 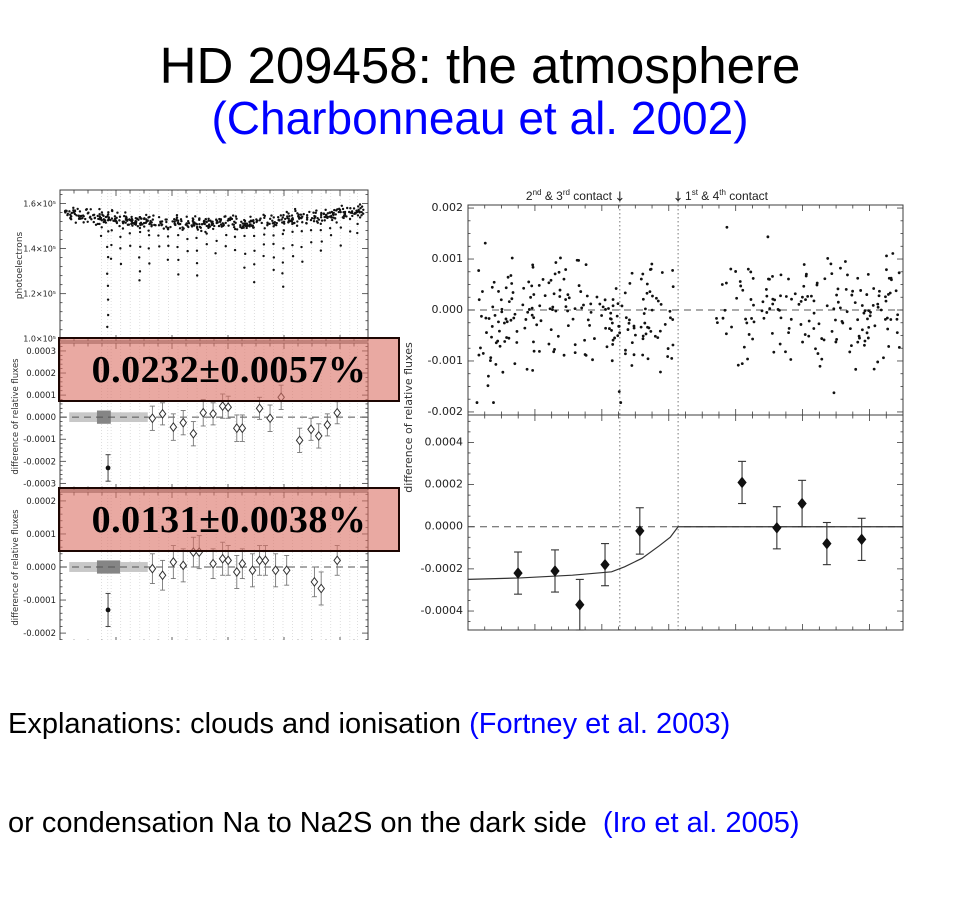 What do you see at coordinates (448, 207) in the screenshot?
I see `svg-text: 0.002` at bounding box center [448, 207].